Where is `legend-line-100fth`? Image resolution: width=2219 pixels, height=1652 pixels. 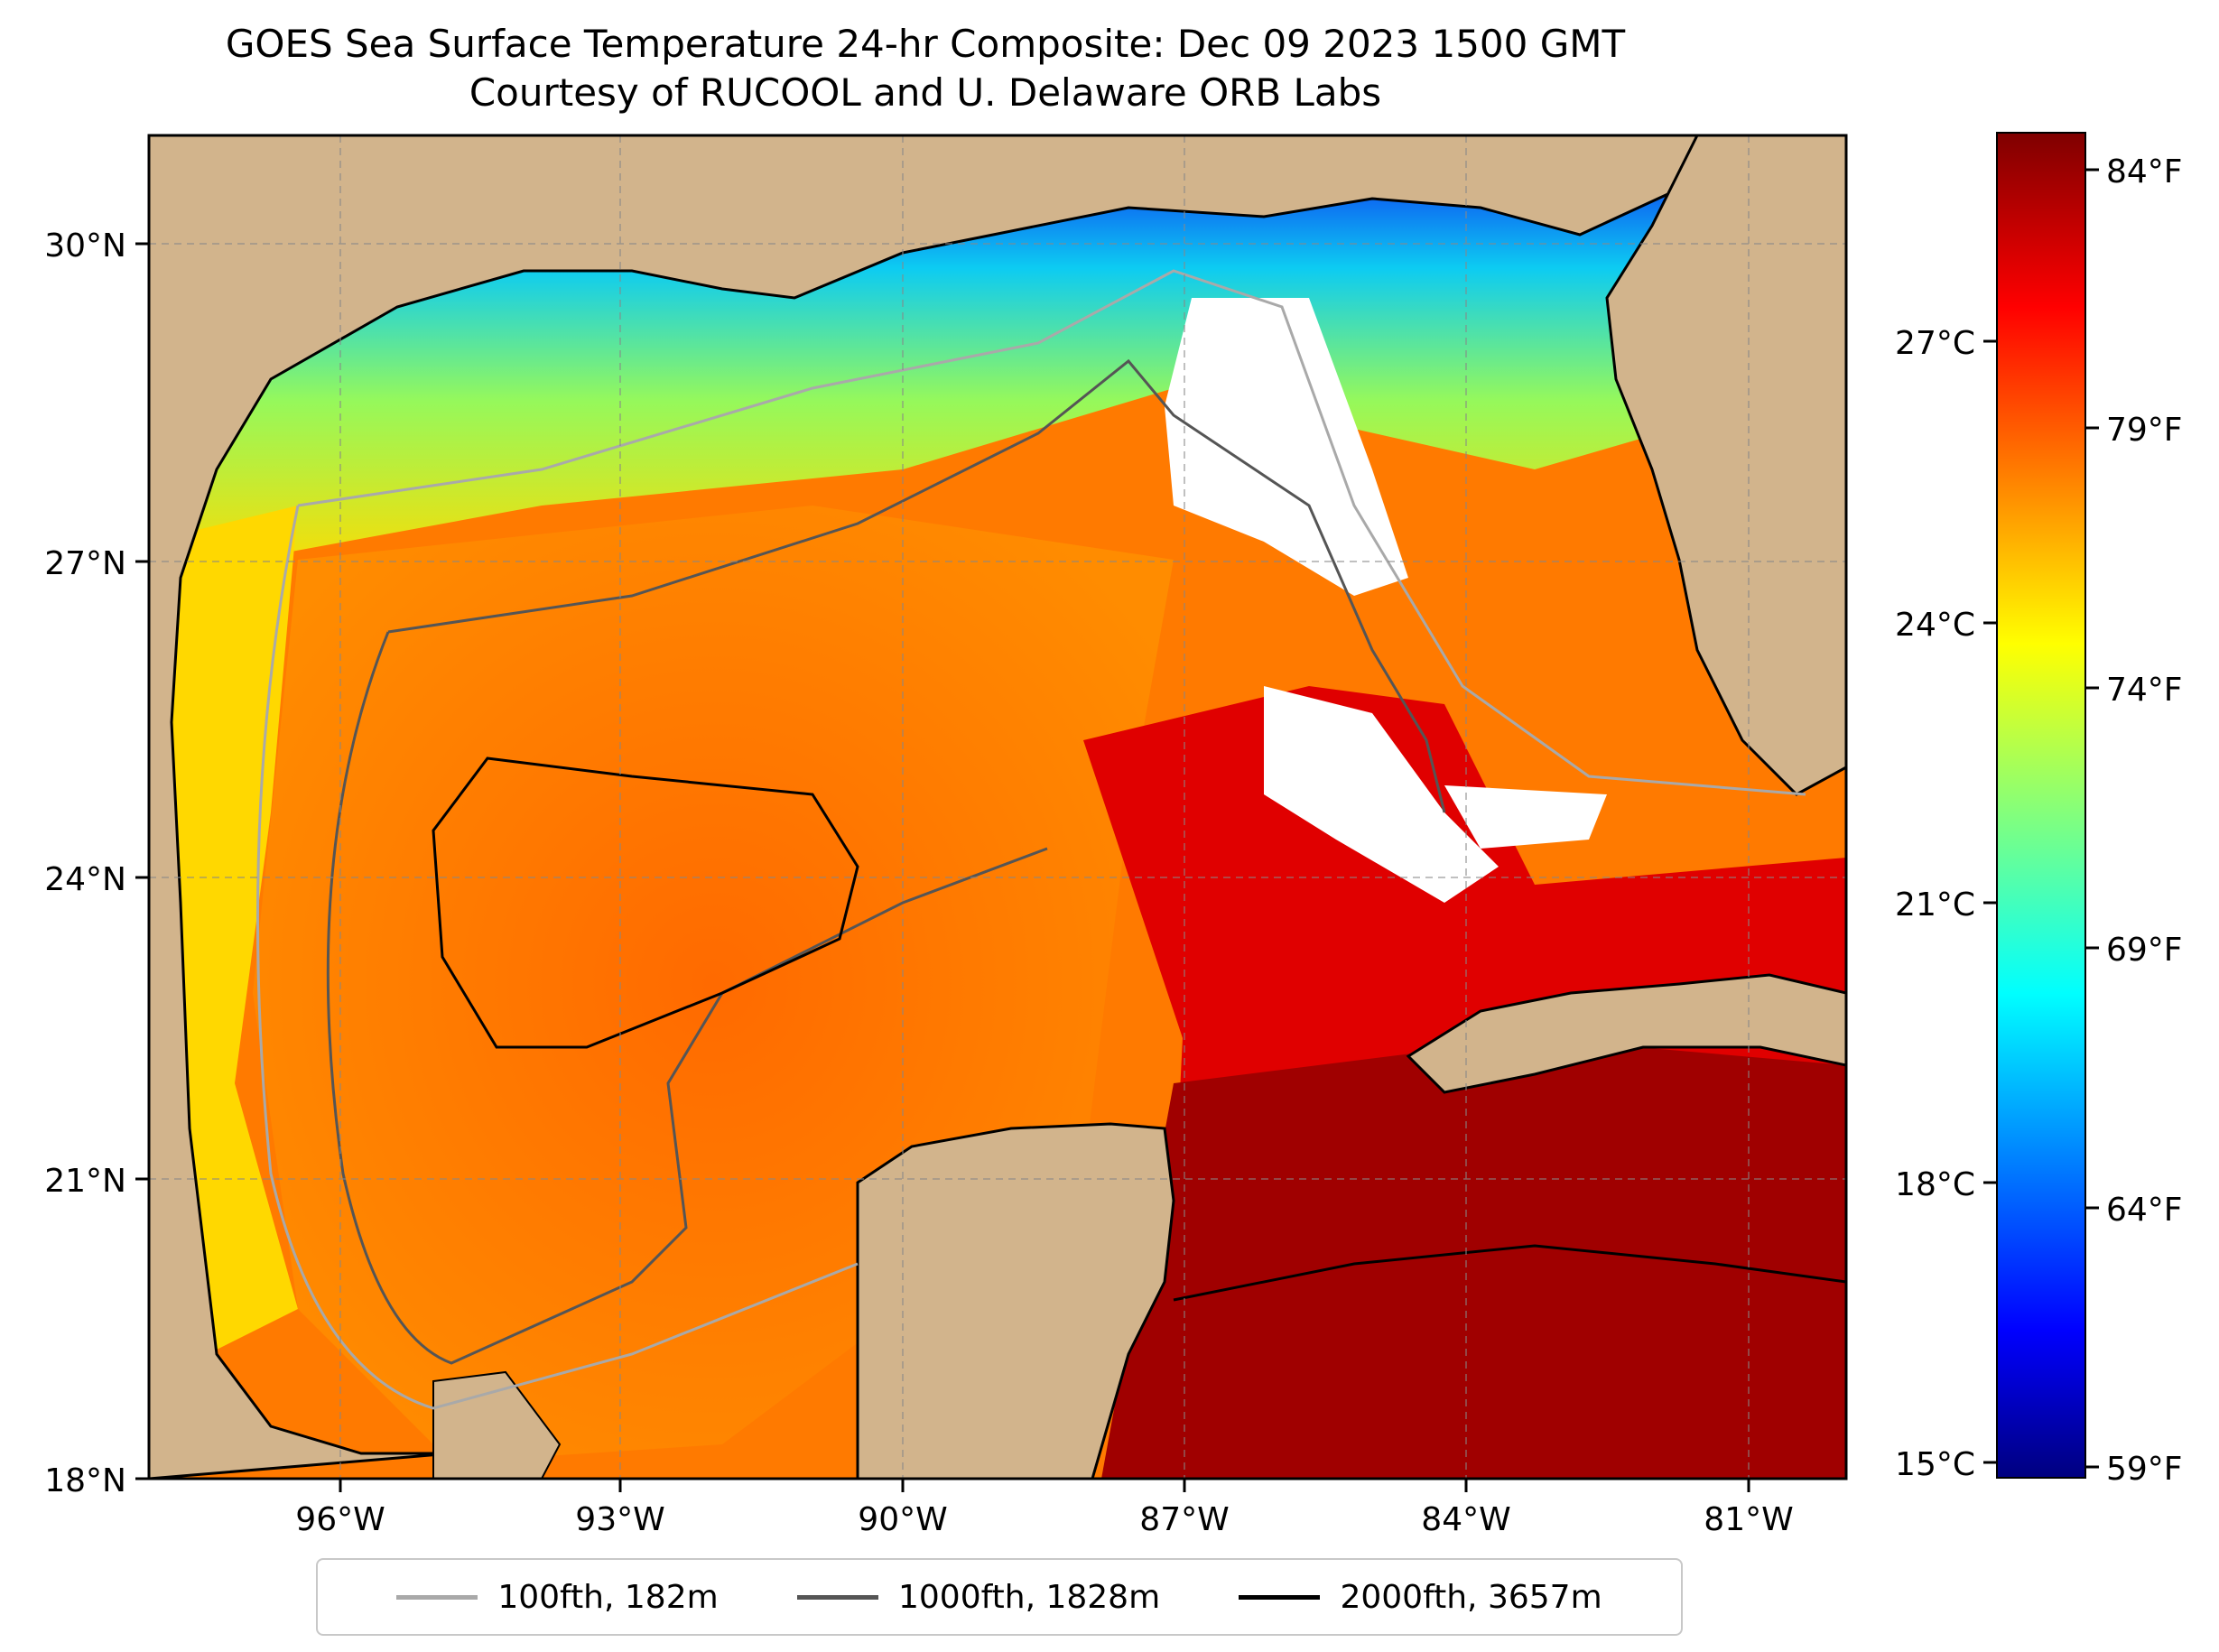 legend-line-100fth is located at coordinates (437, 1597).